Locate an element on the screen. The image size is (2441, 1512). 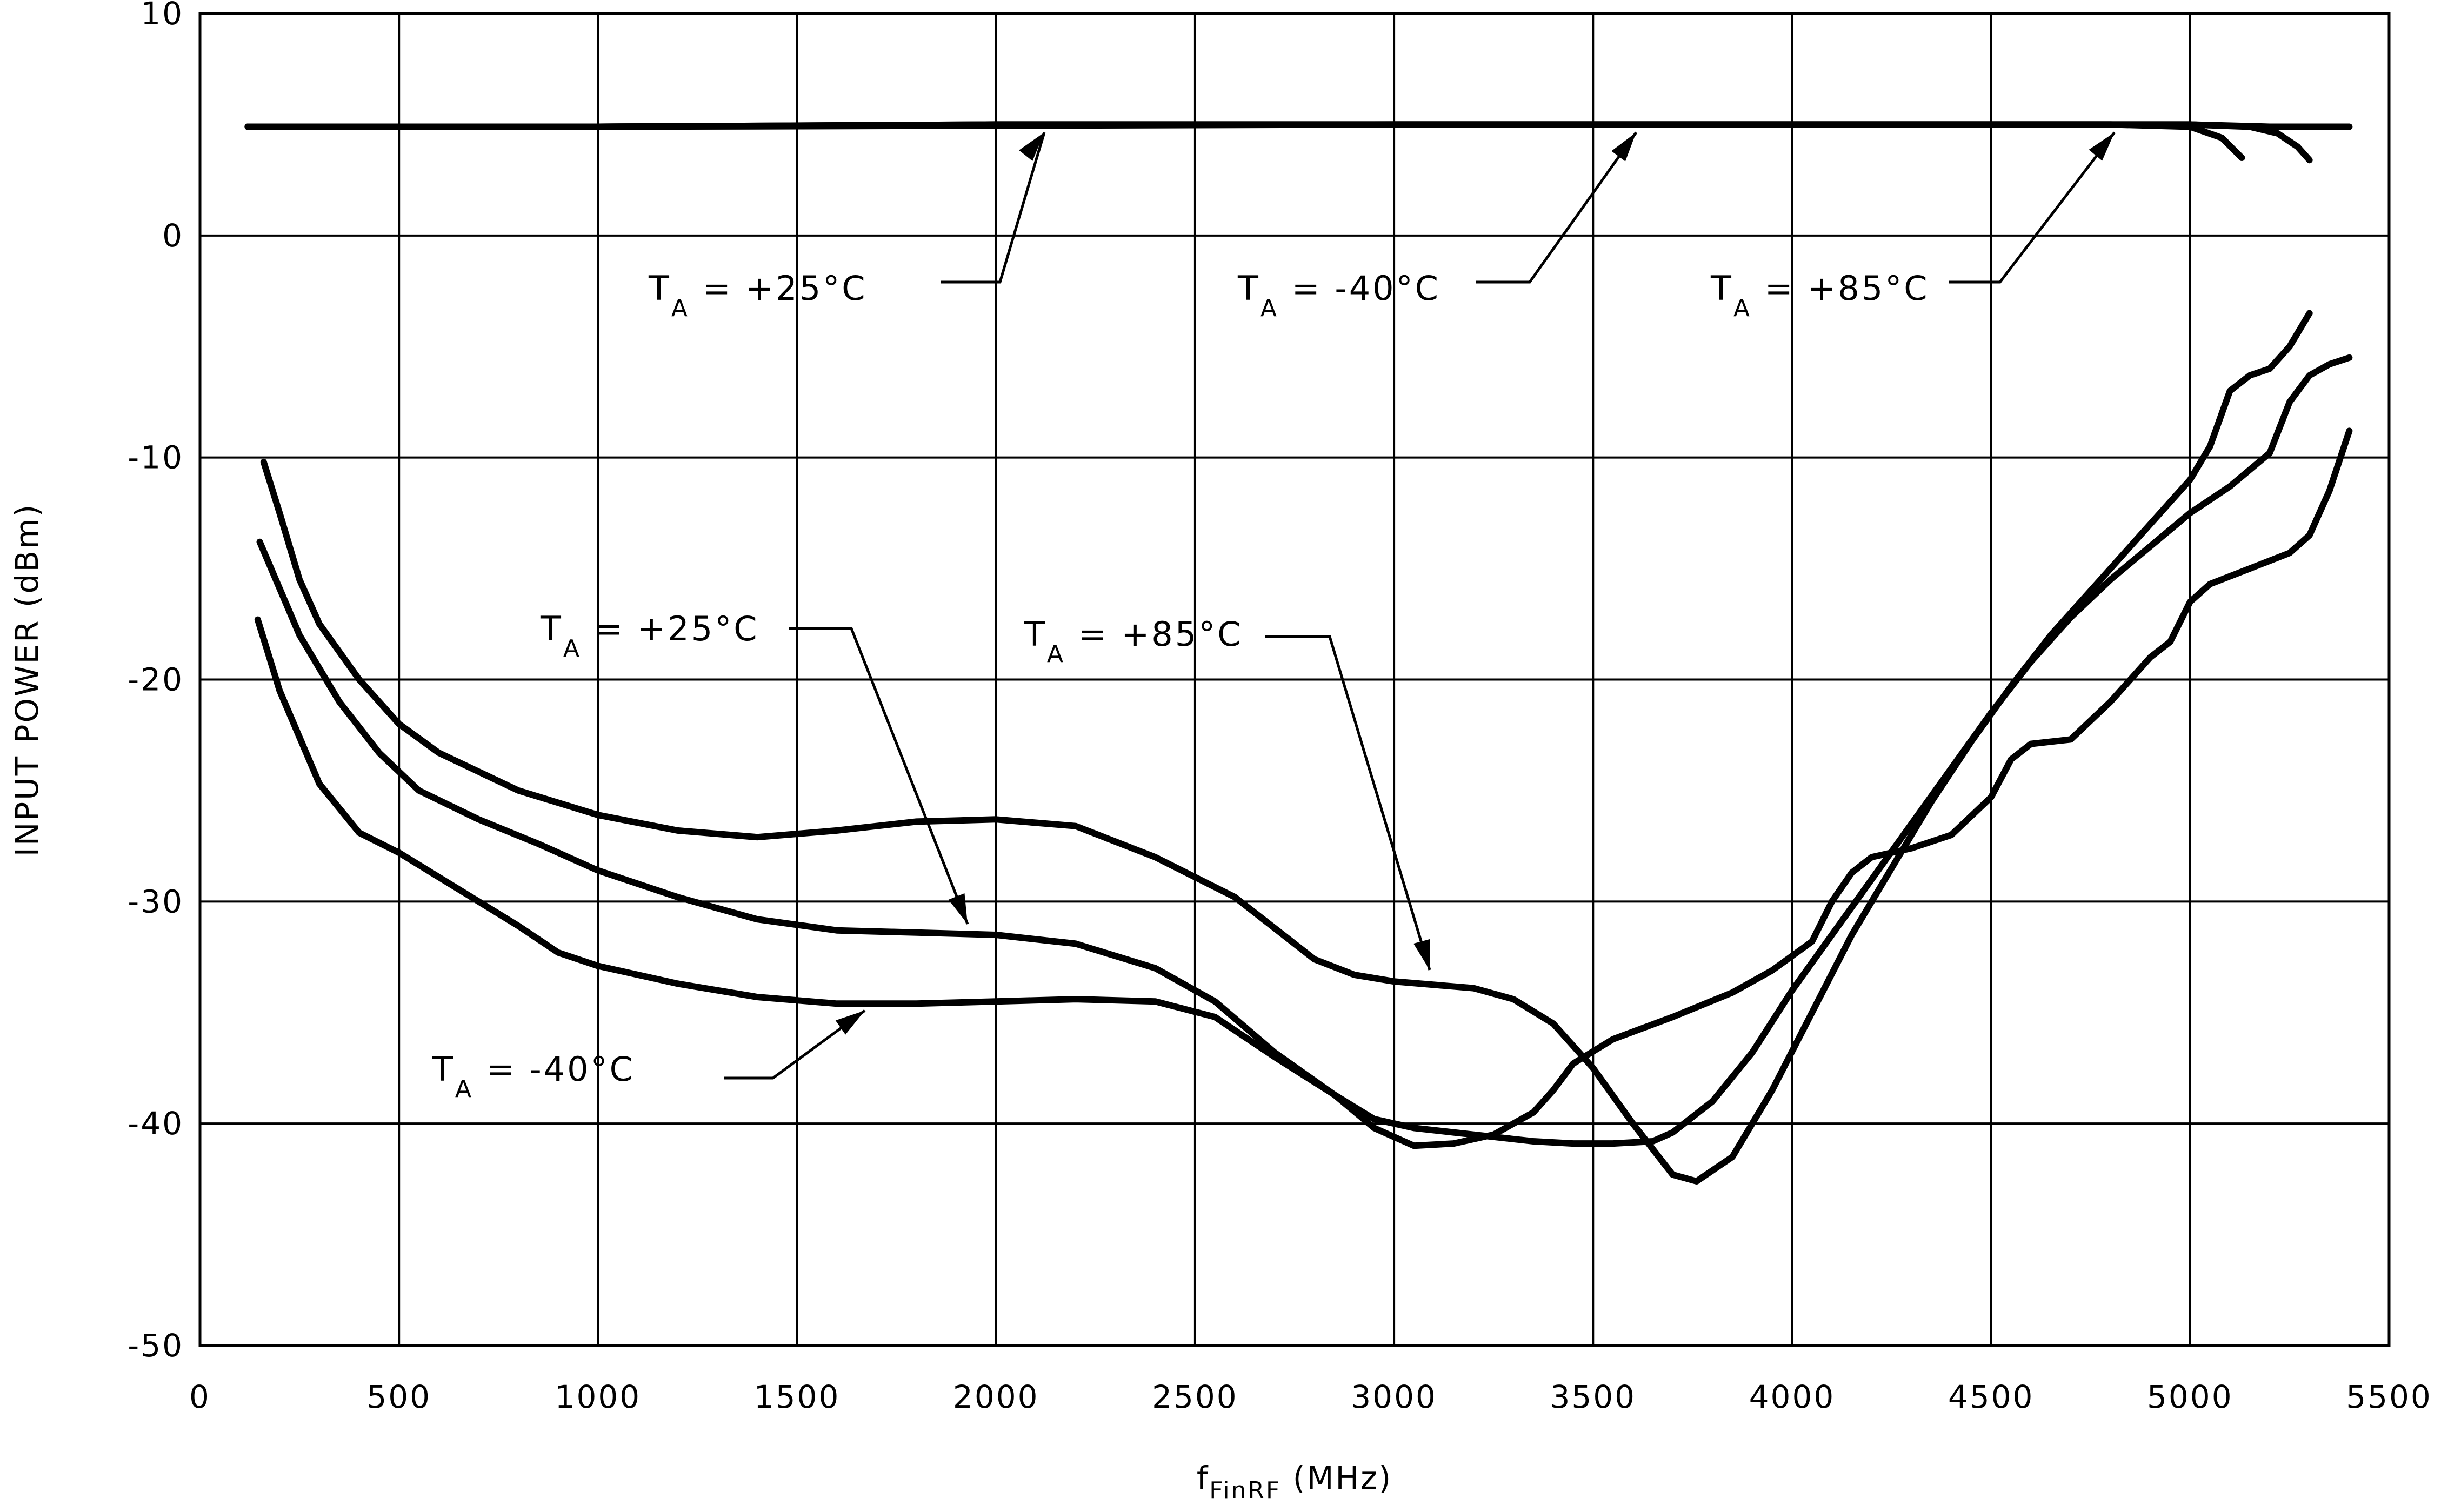
x-tick-label: 5500 is located at coordinates (2389, 1397).